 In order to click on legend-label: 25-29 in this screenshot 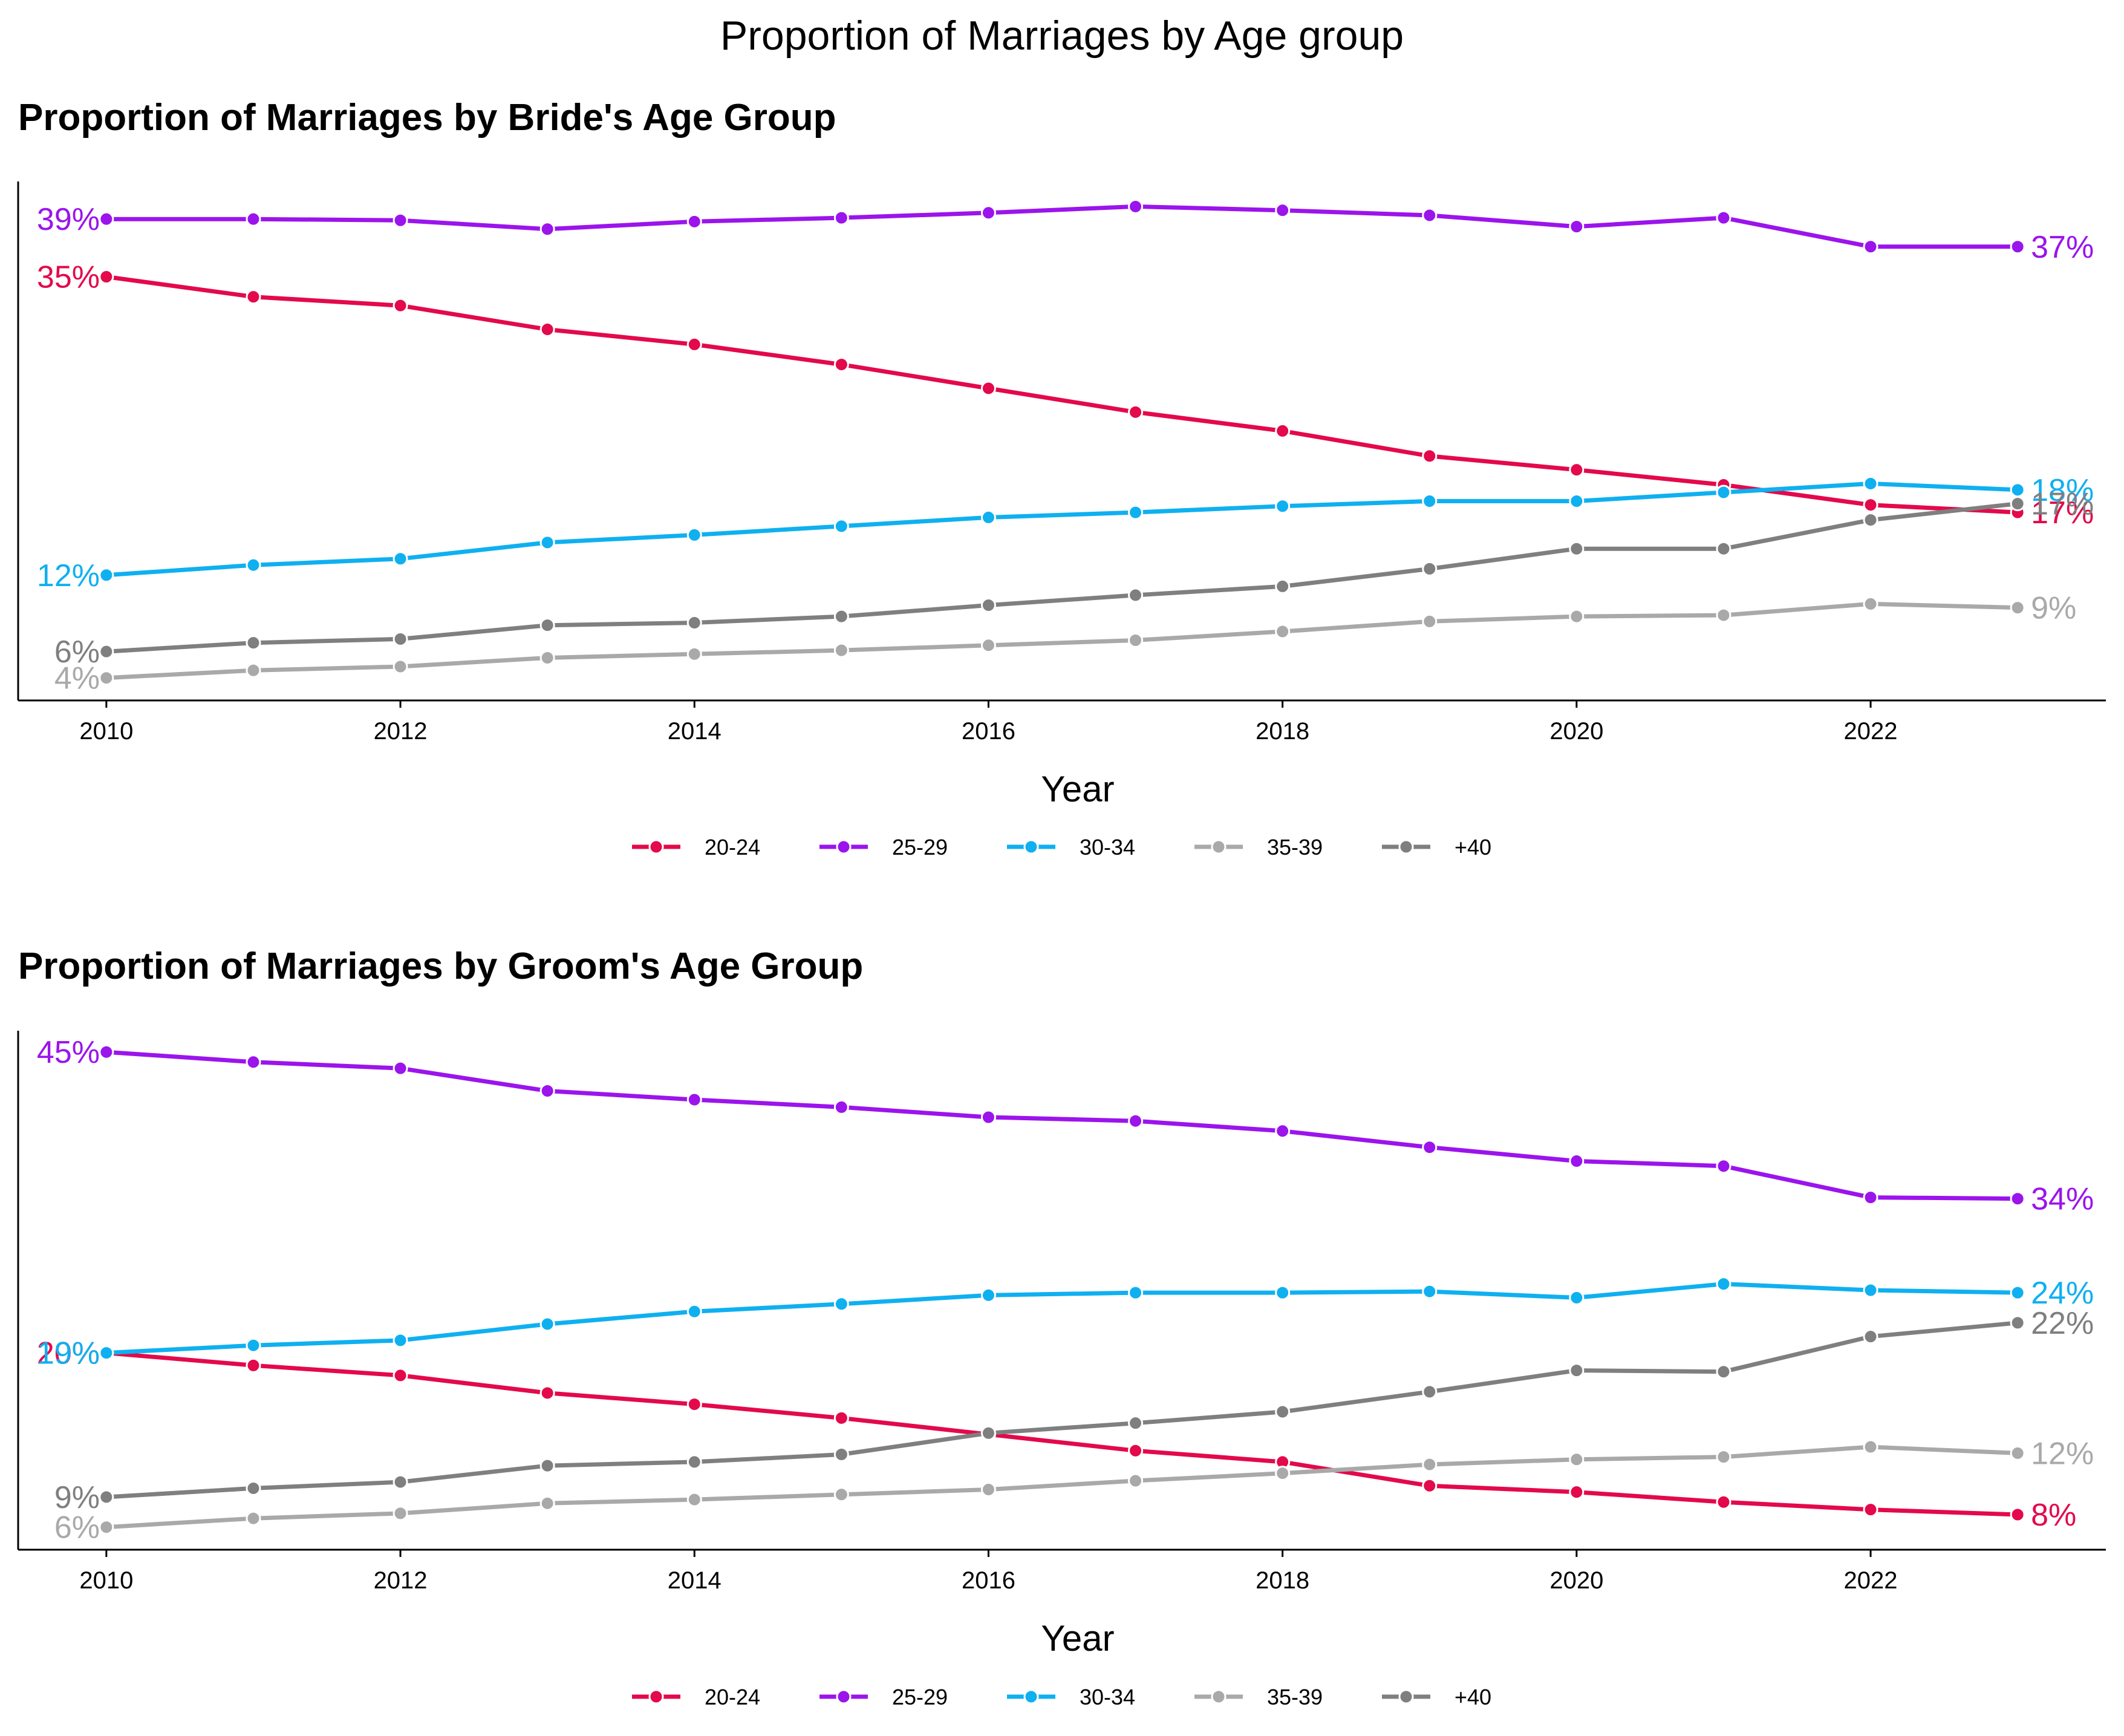, I will do `click(920, 1697)`.